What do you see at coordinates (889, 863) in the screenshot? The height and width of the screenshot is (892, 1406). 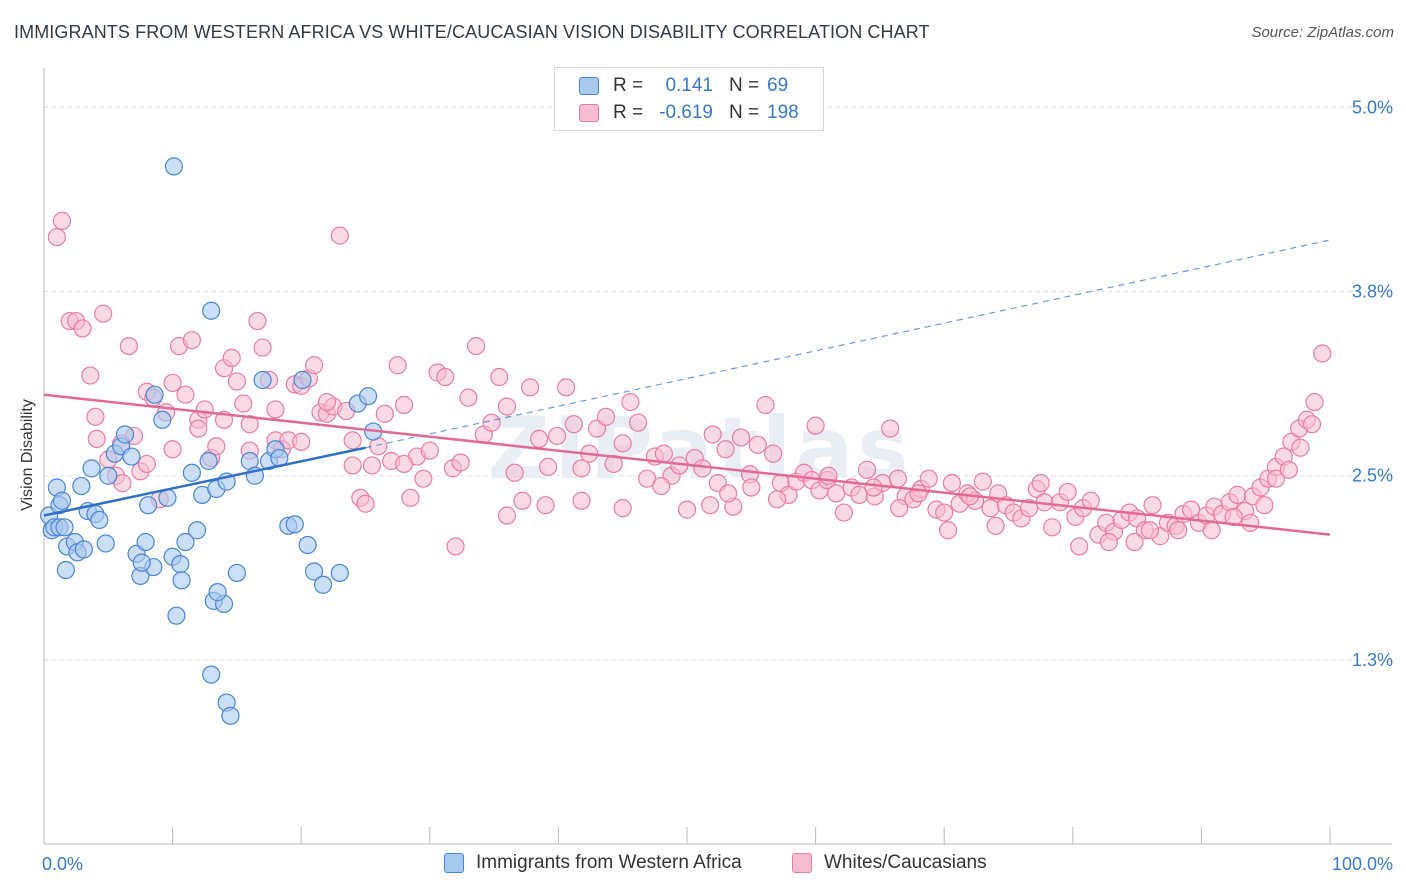 I see `bottom-legend-item-pink: Whites/Caucasians` at bounding box center [889, 863].